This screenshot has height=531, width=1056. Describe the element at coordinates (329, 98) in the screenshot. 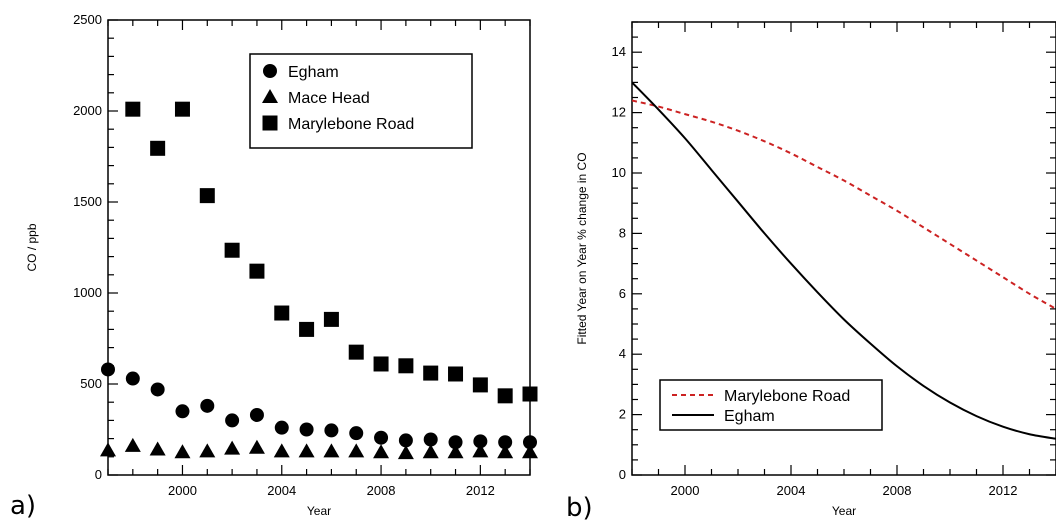

I see `legend-label: Mace Head` at that location.